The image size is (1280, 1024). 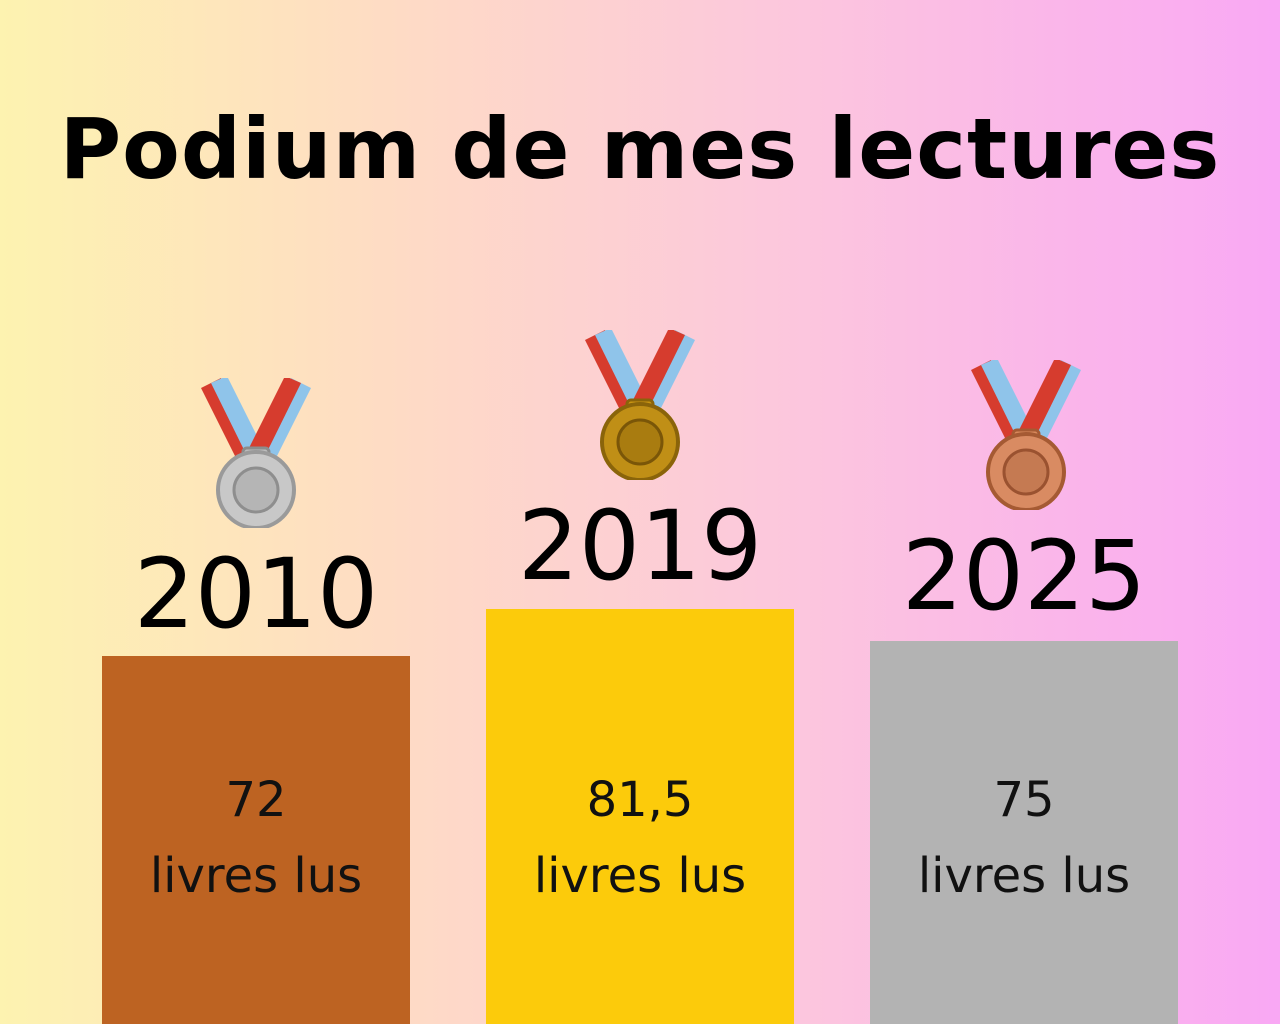 I want to click on bar-value-2010: 72, so click(x=256, y=800).